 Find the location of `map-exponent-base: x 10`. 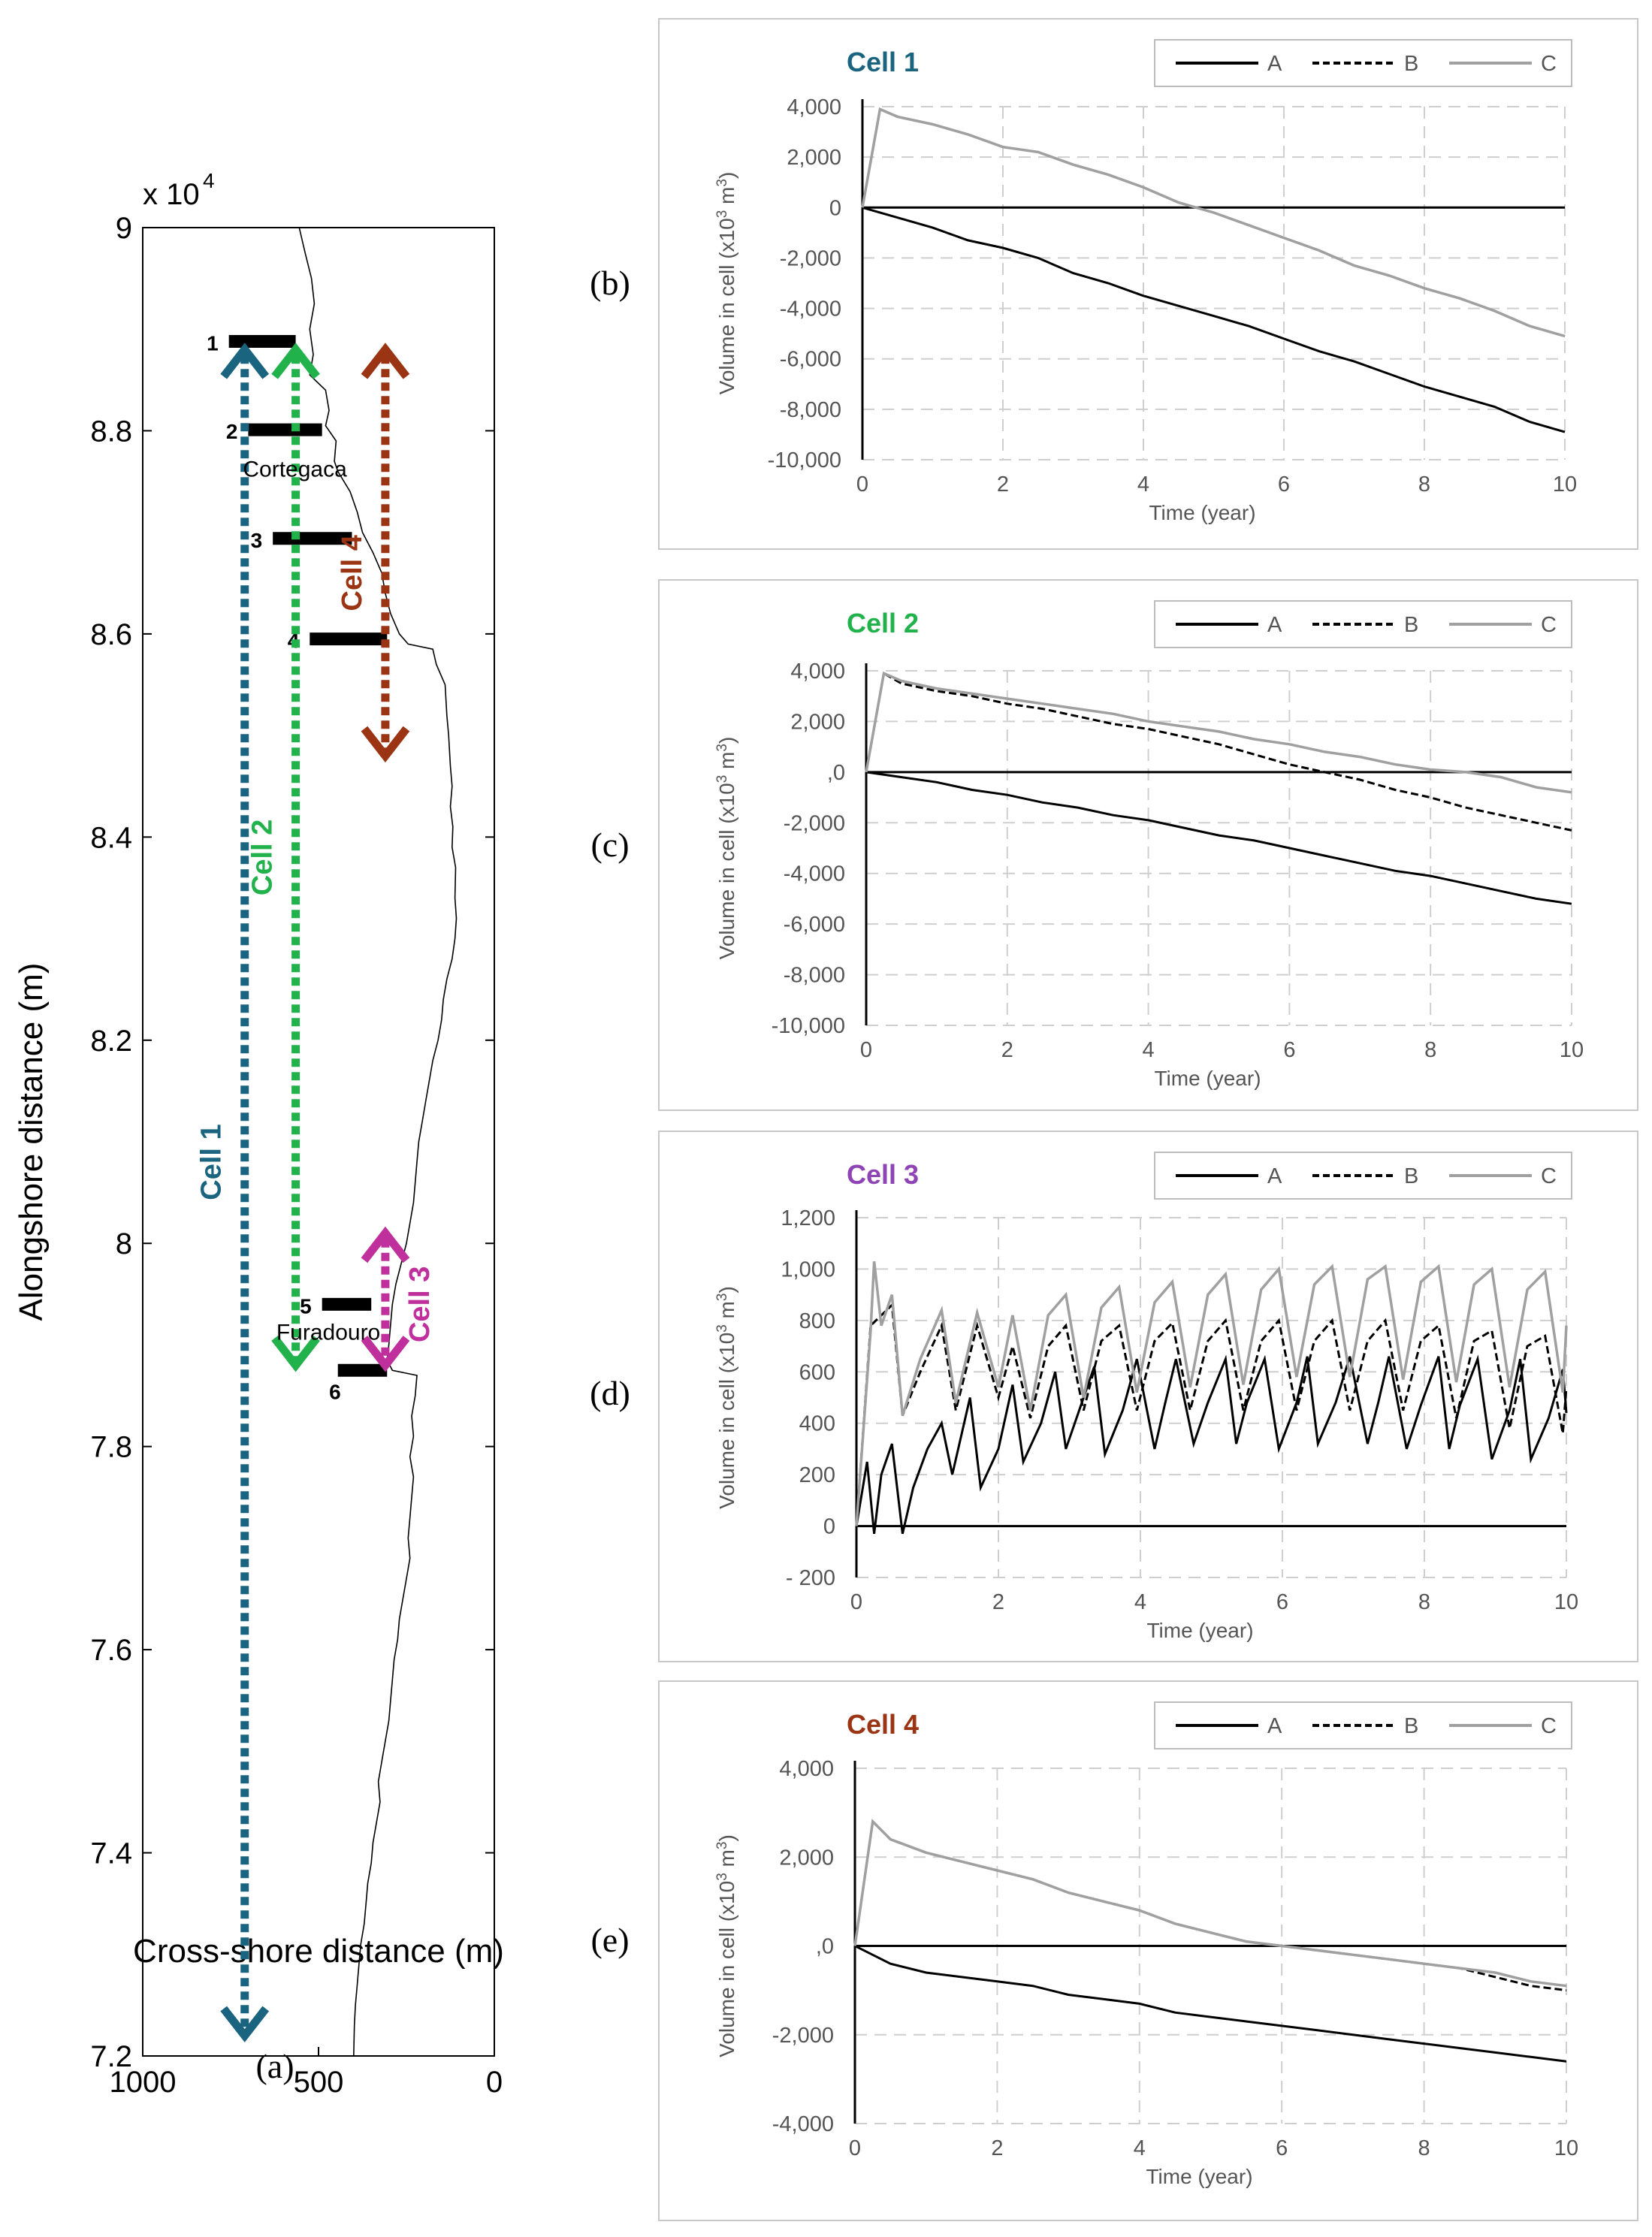

map-exponent-base: x 10 is located at coordinates (171, 194).